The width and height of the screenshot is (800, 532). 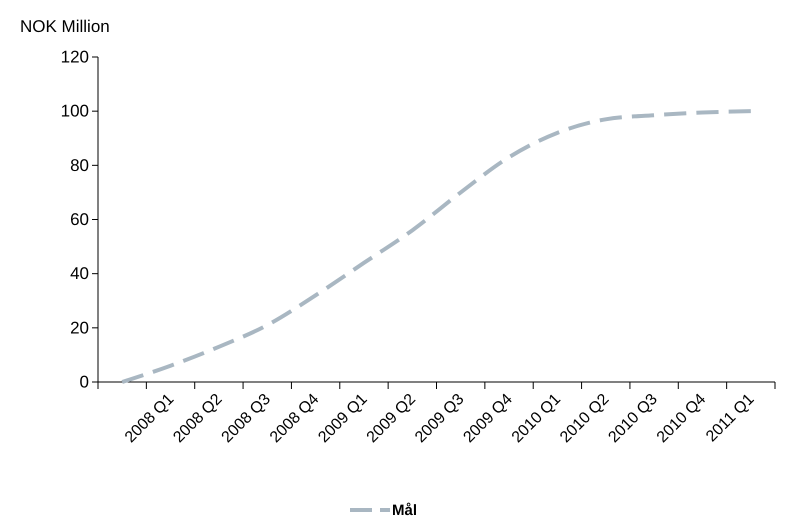 I want to click on y-tick-label: 100, so click(x=74, y=111).